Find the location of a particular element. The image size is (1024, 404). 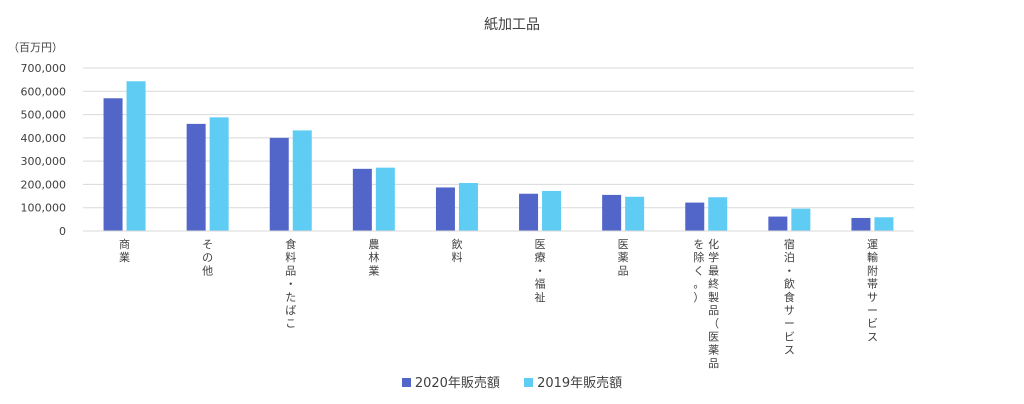

legend-swatch-2020 is located at coordinates (406, 382).